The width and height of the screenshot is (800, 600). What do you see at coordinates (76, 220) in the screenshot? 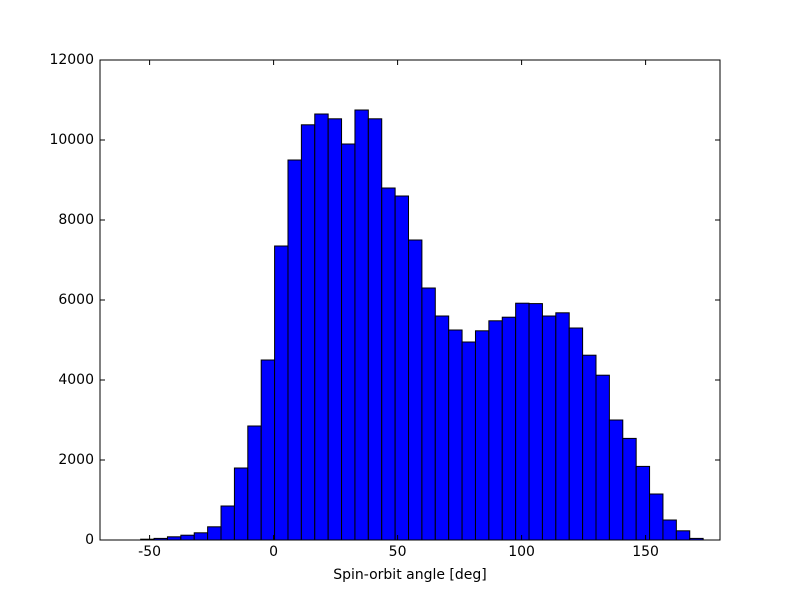
I see `y-tick-label: 8000` at bounding box center [76, 220].